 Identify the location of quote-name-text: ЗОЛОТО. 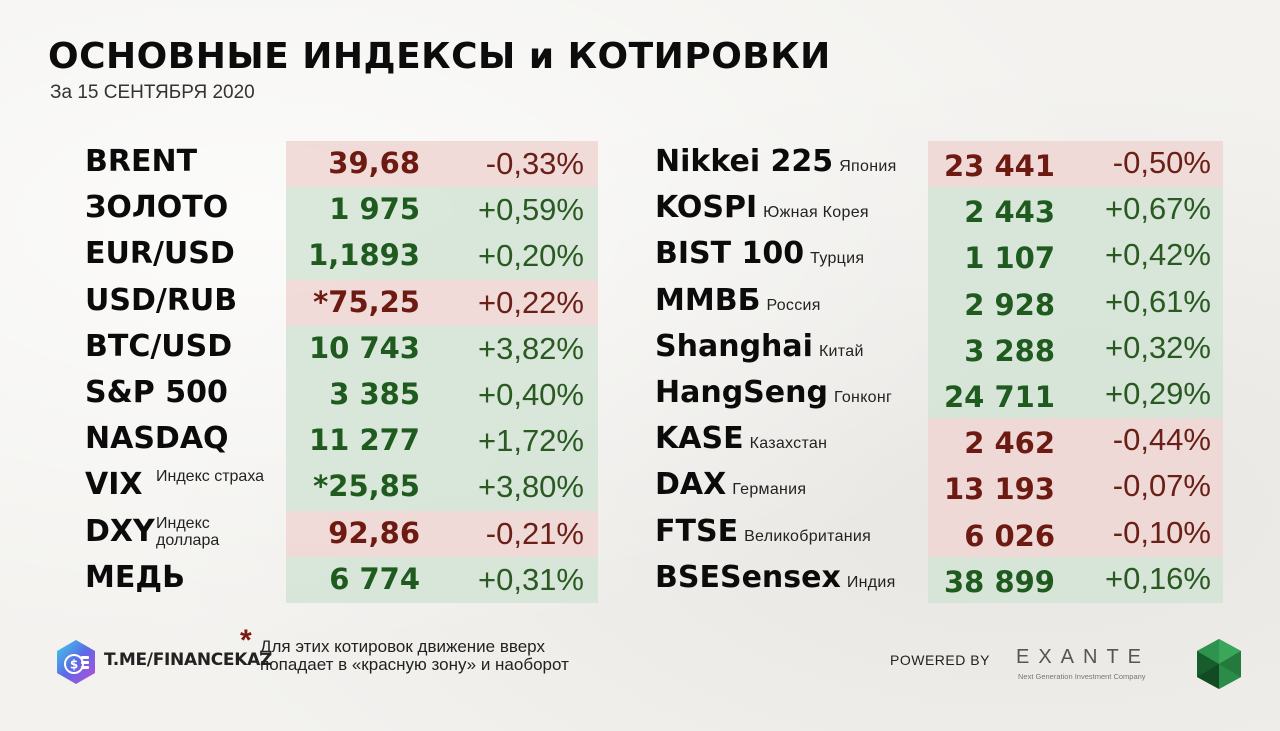
(157, 208).